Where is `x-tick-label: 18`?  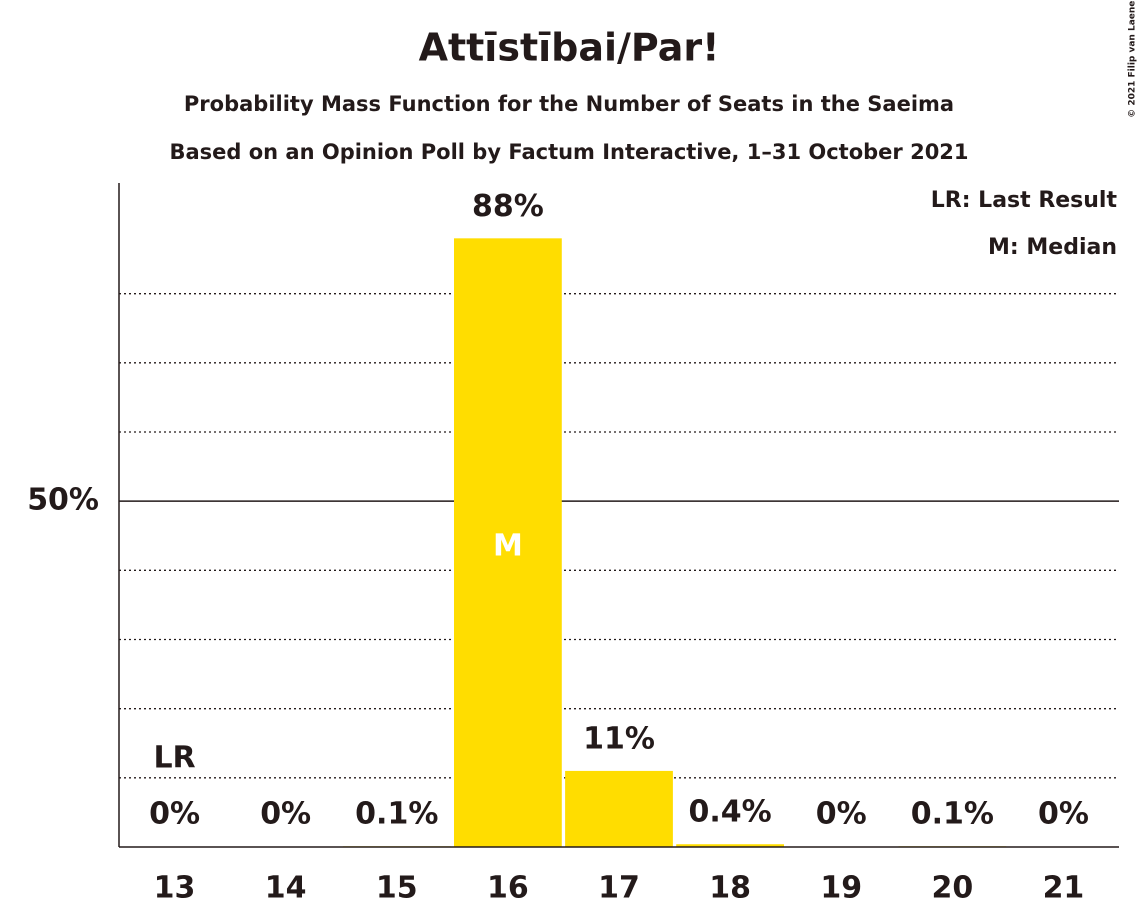 x-tick-label: 18 is located at coordinates (730, 888).